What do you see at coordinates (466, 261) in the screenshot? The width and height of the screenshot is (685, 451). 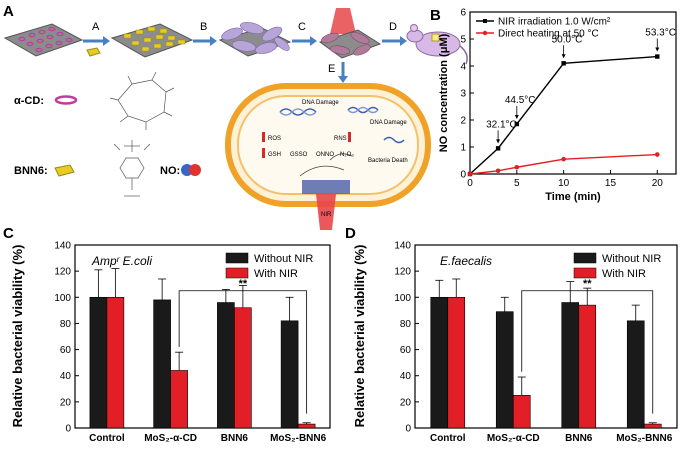 I see `chart-title: E.faecalis` at bounding box center [466, 261].